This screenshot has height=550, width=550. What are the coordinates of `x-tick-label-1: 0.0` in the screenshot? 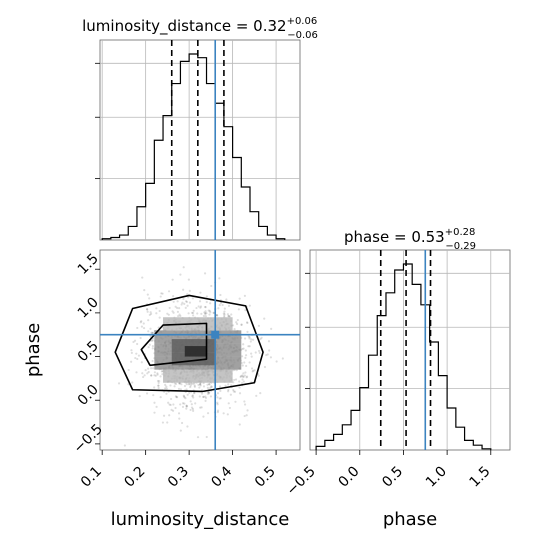 It's located at (349, 477).